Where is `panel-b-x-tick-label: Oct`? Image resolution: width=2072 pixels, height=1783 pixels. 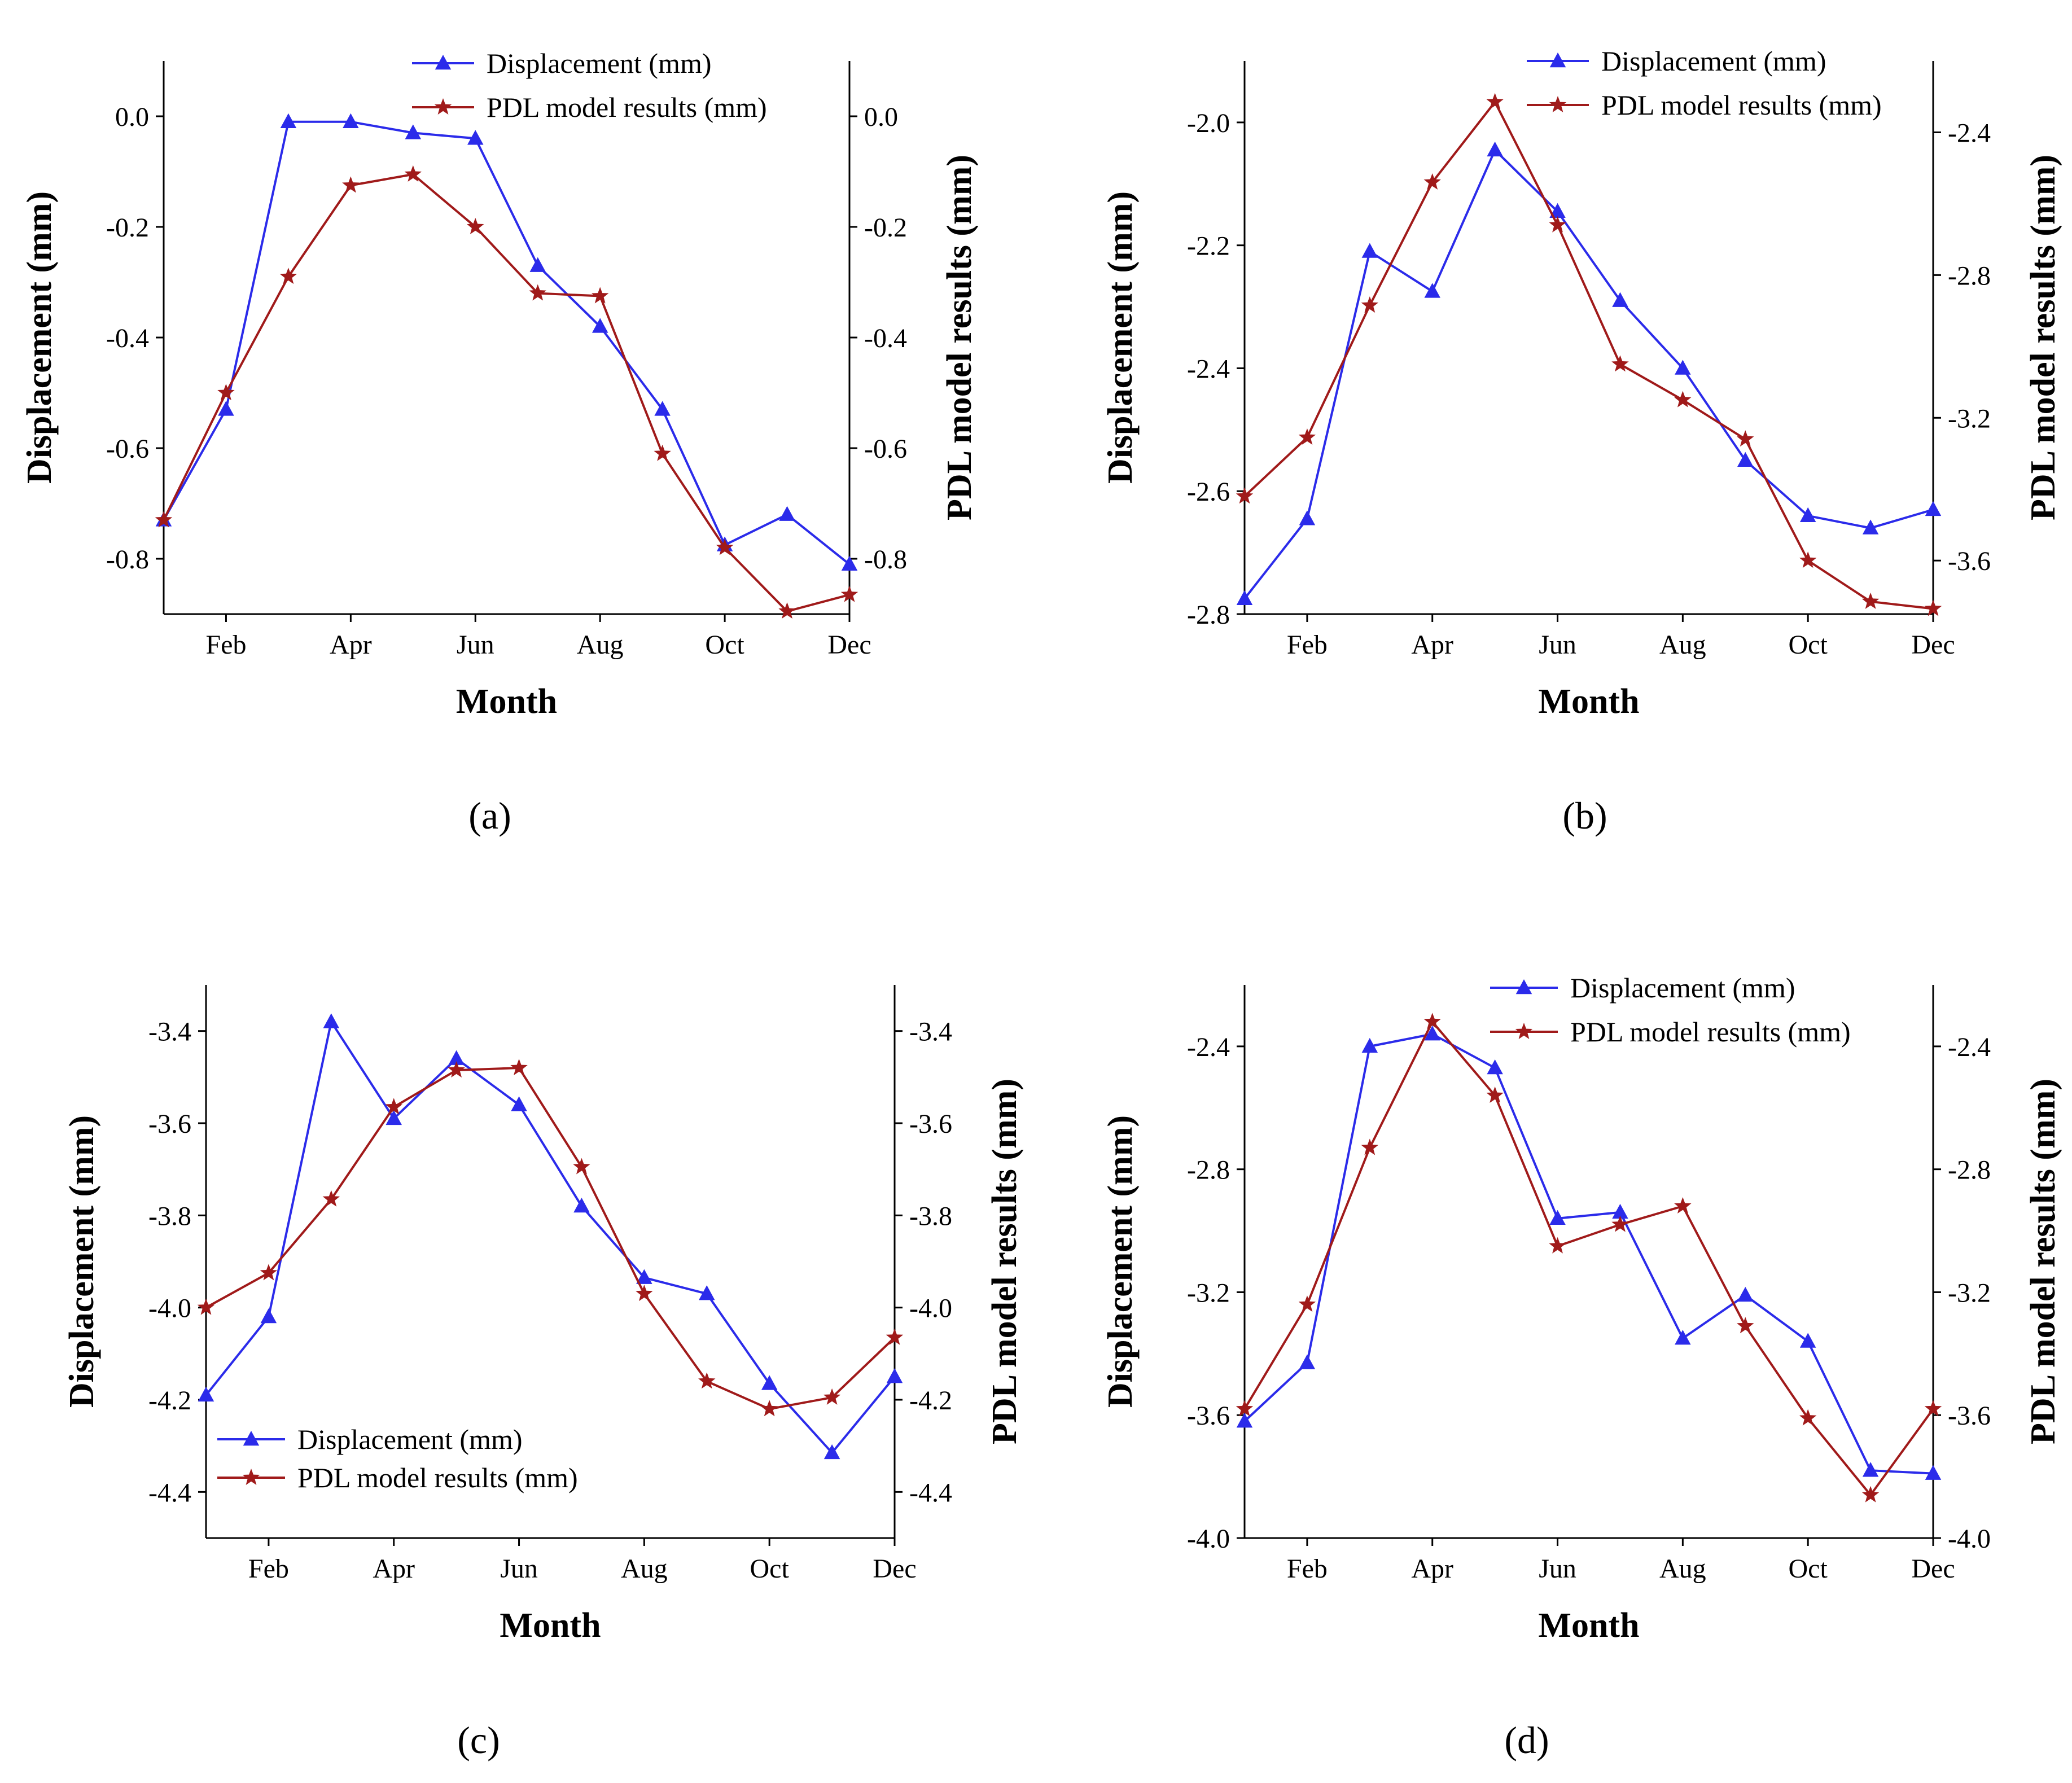
panel-b-x-tick-label: Oct is located at coordinates (1808, 645).